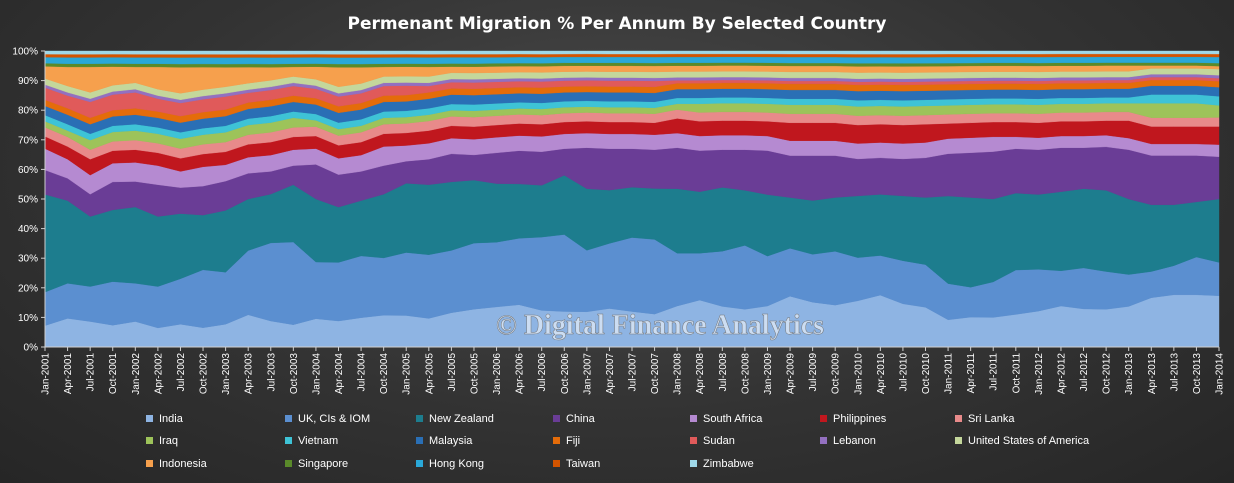  Describe the element at coordinates (28, 81) in the screenshot. I see `y-tick-label: 90%` at that location.